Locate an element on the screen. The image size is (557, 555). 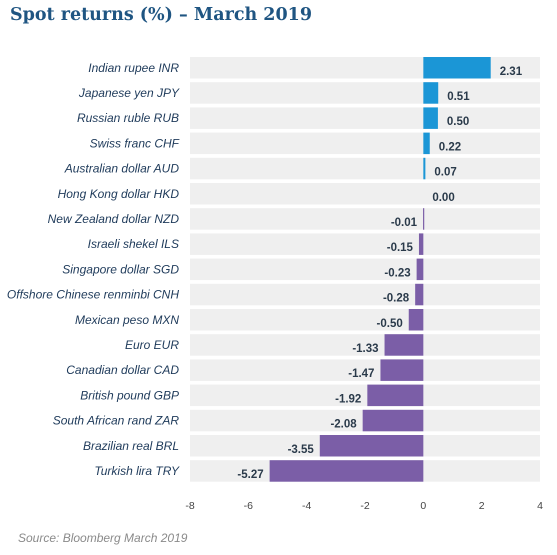
x-tick-label: -2 is located at coordinates (364, 506).